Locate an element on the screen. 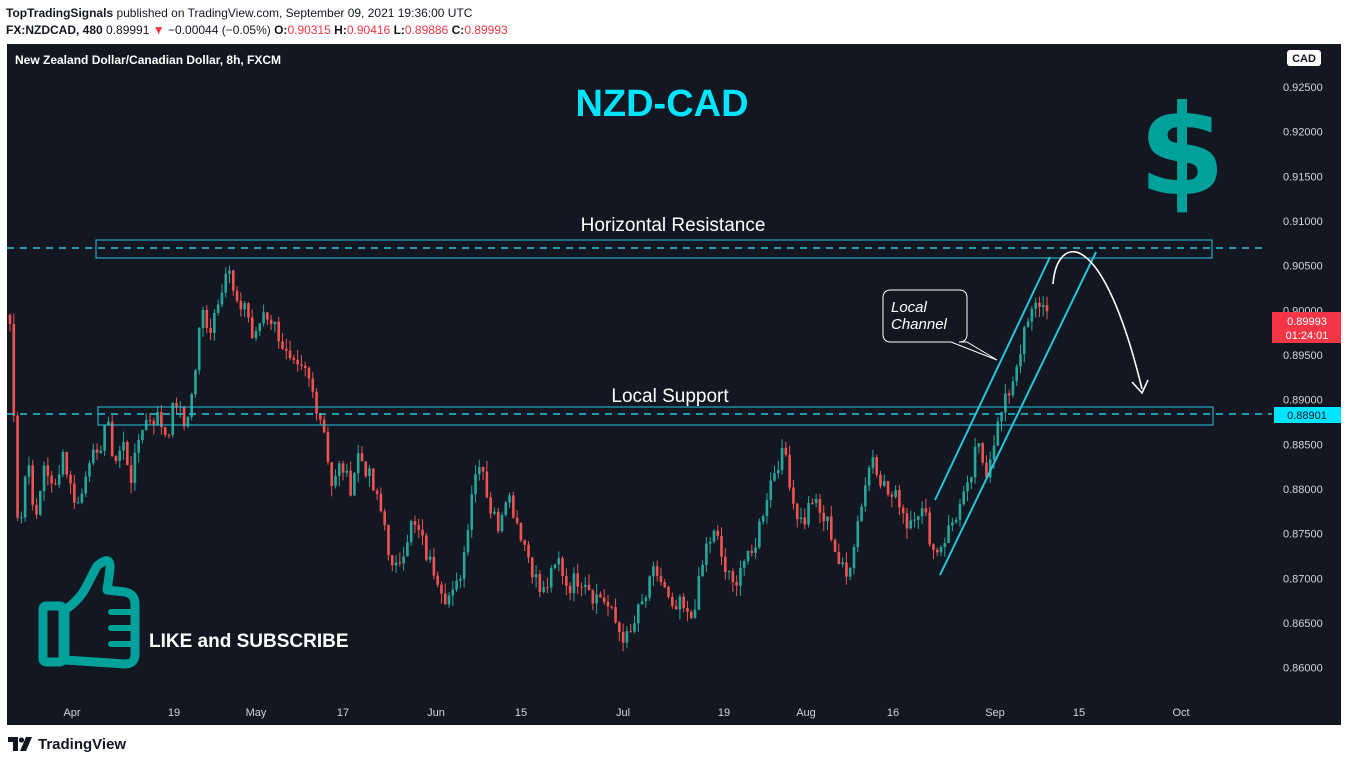  high-value: 0.90416 is located at coordinates (368, 30).